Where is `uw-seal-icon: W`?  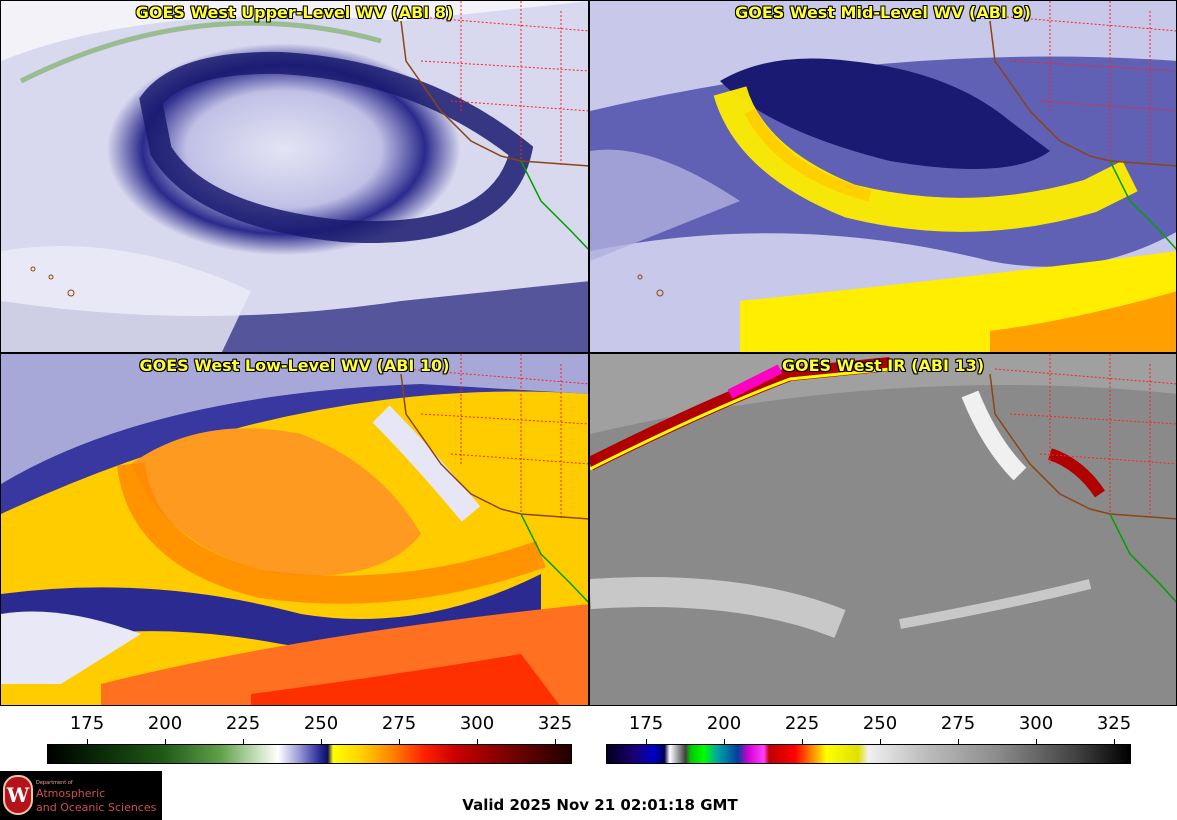
uw-seal-icon: W is located at coordinates (18, 795).